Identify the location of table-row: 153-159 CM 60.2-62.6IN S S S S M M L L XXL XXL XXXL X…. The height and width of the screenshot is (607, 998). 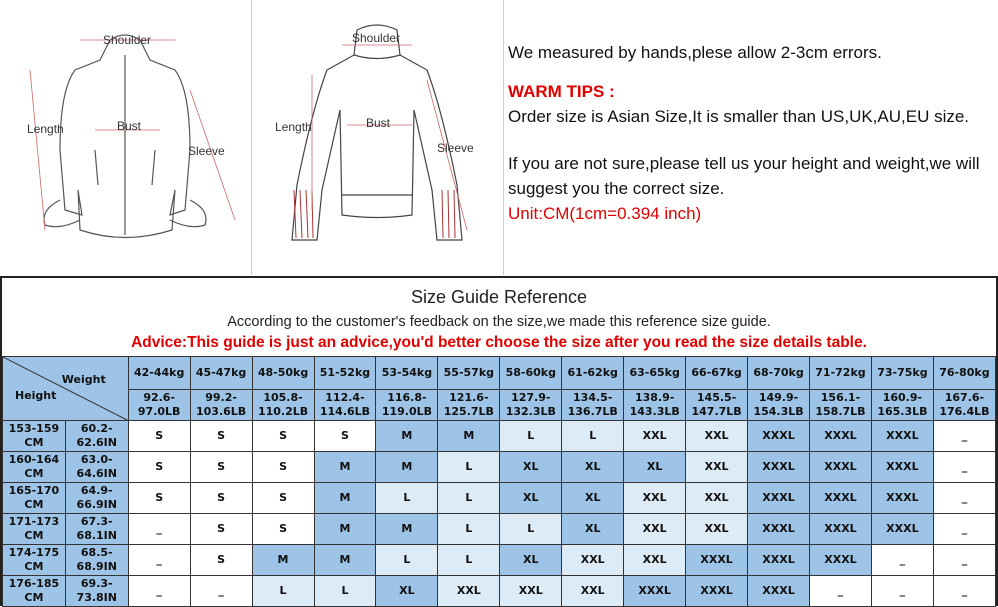
(499, 436).